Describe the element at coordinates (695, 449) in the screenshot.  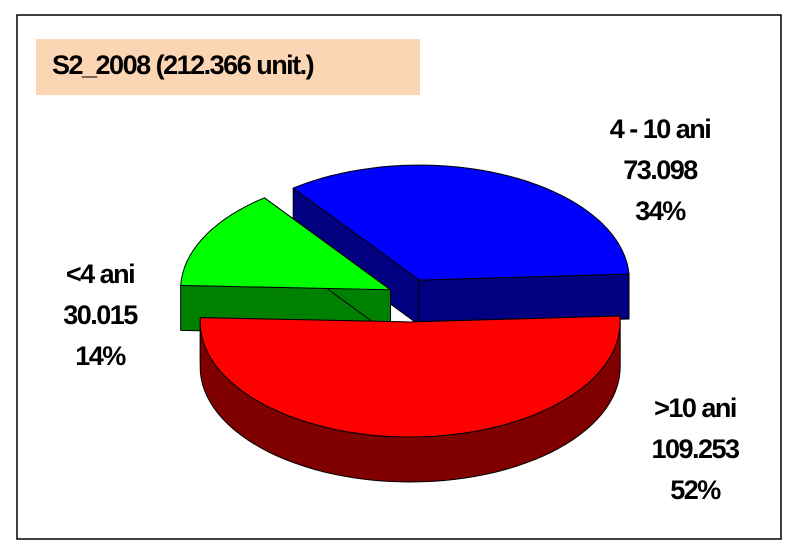
I see `slice-value-label: 109.253` at that location.